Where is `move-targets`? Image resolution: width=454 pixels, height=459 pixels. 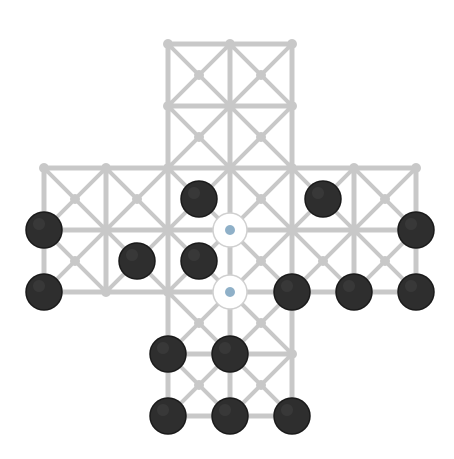
move-targets is located at coordinates (230, 261).